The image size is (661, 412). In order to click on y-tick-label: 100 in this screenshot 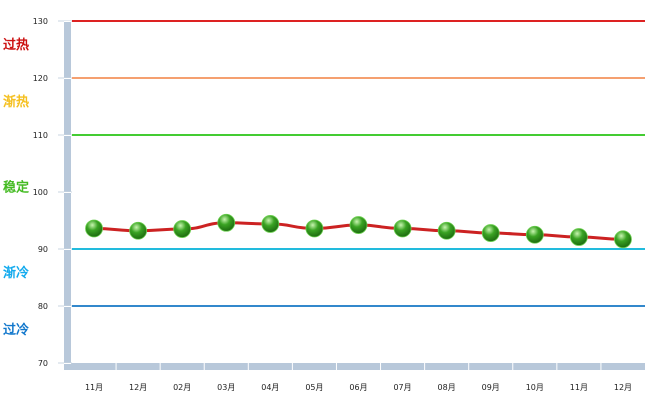, I will do `click(40, 192)`.